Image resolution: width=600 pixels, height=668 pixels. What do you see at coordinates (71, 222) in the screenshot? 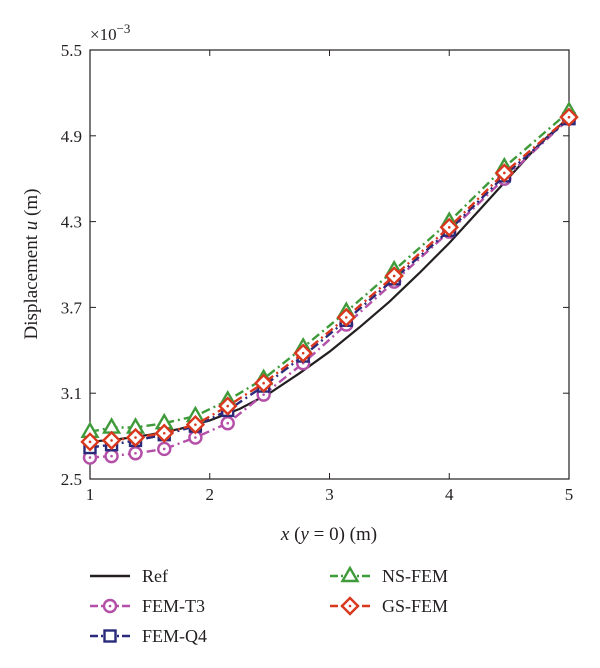
I see `y-tick-label: 4.3` at bounding box center [71, 222].